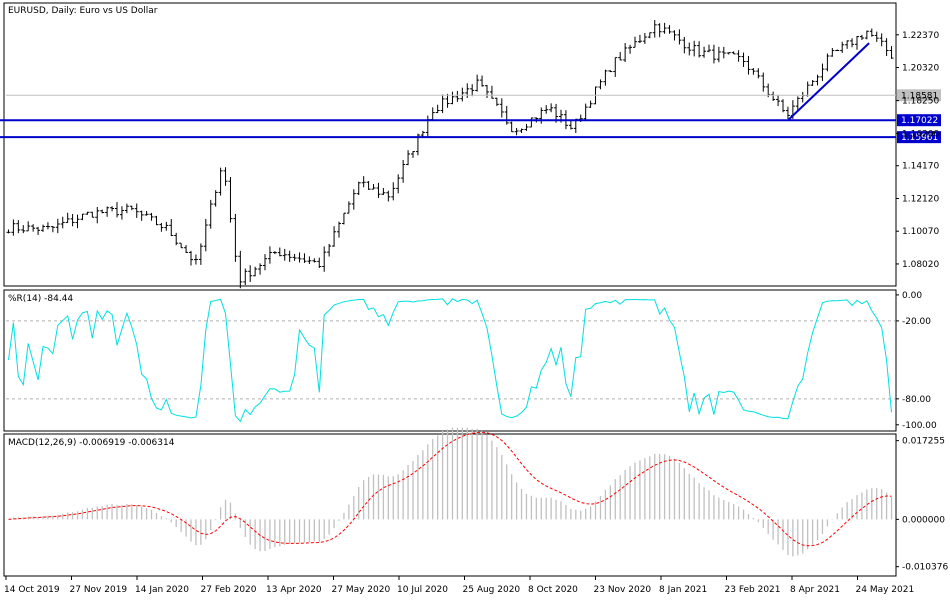 The image size is (950, 600). What do you see at coordinates (40, 299) in the screenshot?
I see `wpr-panel-title: %R(14) -84.44` at bounding box center [40, 299].